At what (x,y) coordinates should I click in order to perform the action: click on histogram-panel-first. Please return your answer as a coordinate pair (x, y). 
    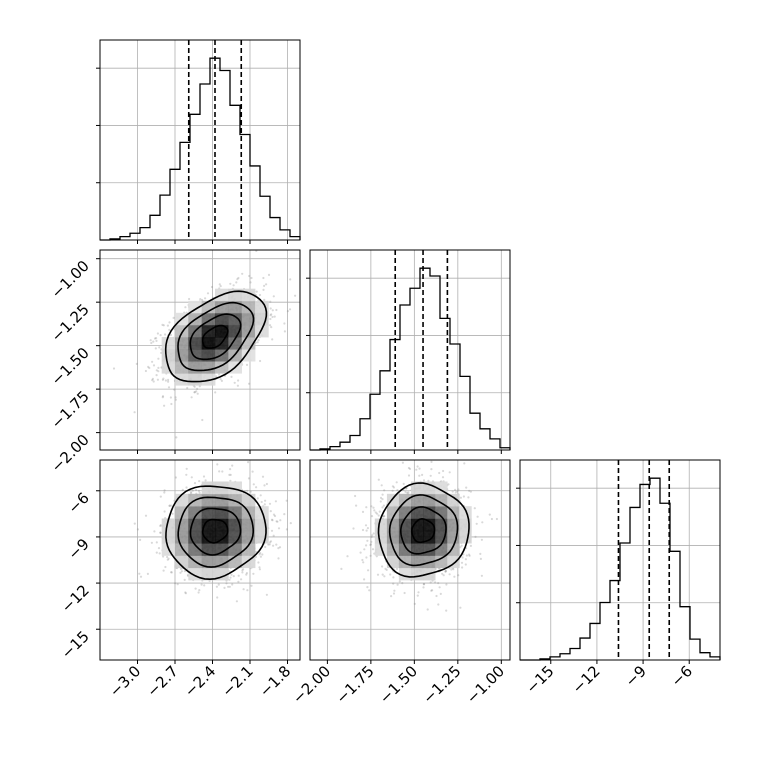
    Looking at the image, I should click on (198, 141).